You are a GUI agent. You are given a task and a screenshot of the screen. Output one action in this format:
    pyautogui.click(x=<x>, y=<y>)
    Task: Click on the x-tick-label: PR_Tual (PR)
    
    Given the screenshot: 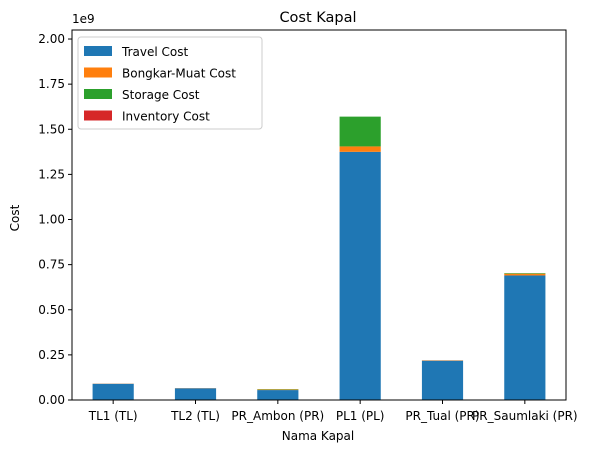 What is the action you would take?
    pyautogui.click(x=442, y=416)
    